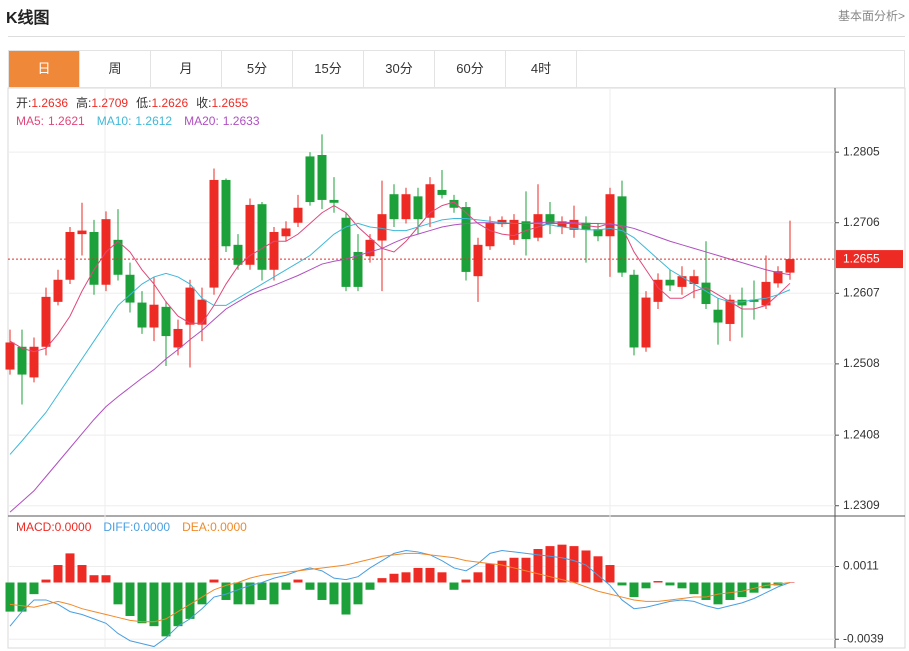  What do you see at coordinates (229, 103) in the screenshot?
I see `legend-text: 1.2655` at bounding box center [229, 103].